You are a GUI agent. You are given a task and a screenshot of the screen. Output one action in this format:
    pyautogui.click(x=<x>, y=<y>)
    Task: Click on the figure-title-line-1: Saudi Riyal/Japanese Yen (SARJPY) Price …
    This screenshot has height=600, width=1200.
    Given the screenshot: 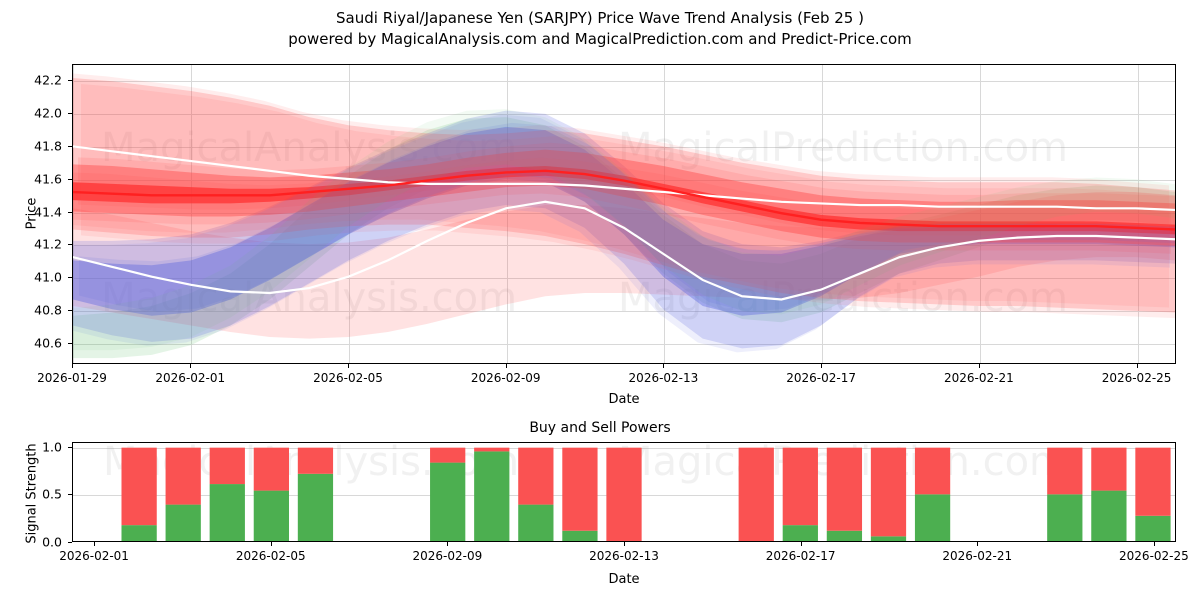 What is the action you would take?
    pyautogui.click(x=600, y=18)
    